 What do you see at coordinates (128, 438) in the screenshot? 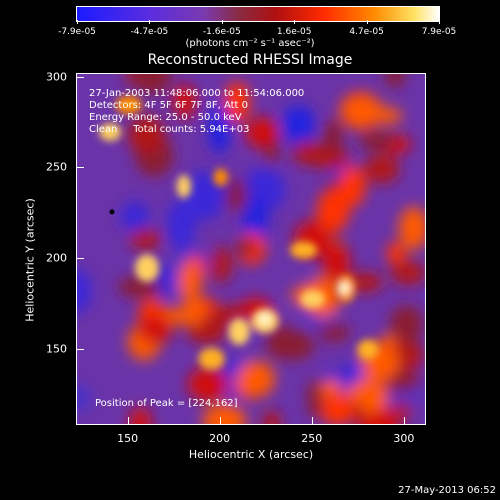
I see `x-tick-label: 150` at bounding box center [128, 438].